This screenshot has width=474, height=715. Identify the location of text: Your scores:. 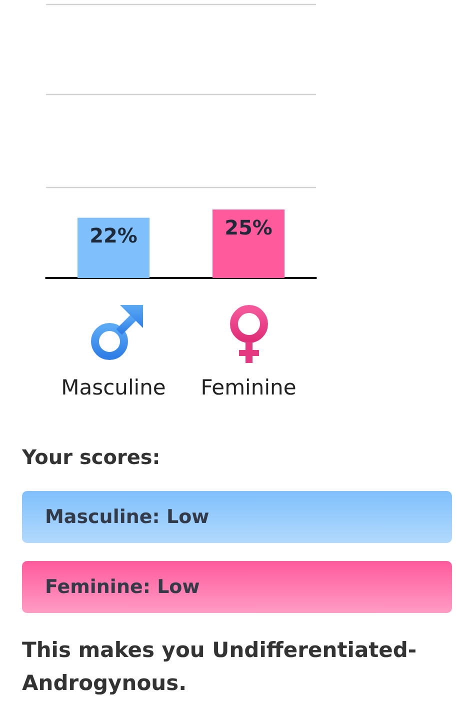
(91, 457).